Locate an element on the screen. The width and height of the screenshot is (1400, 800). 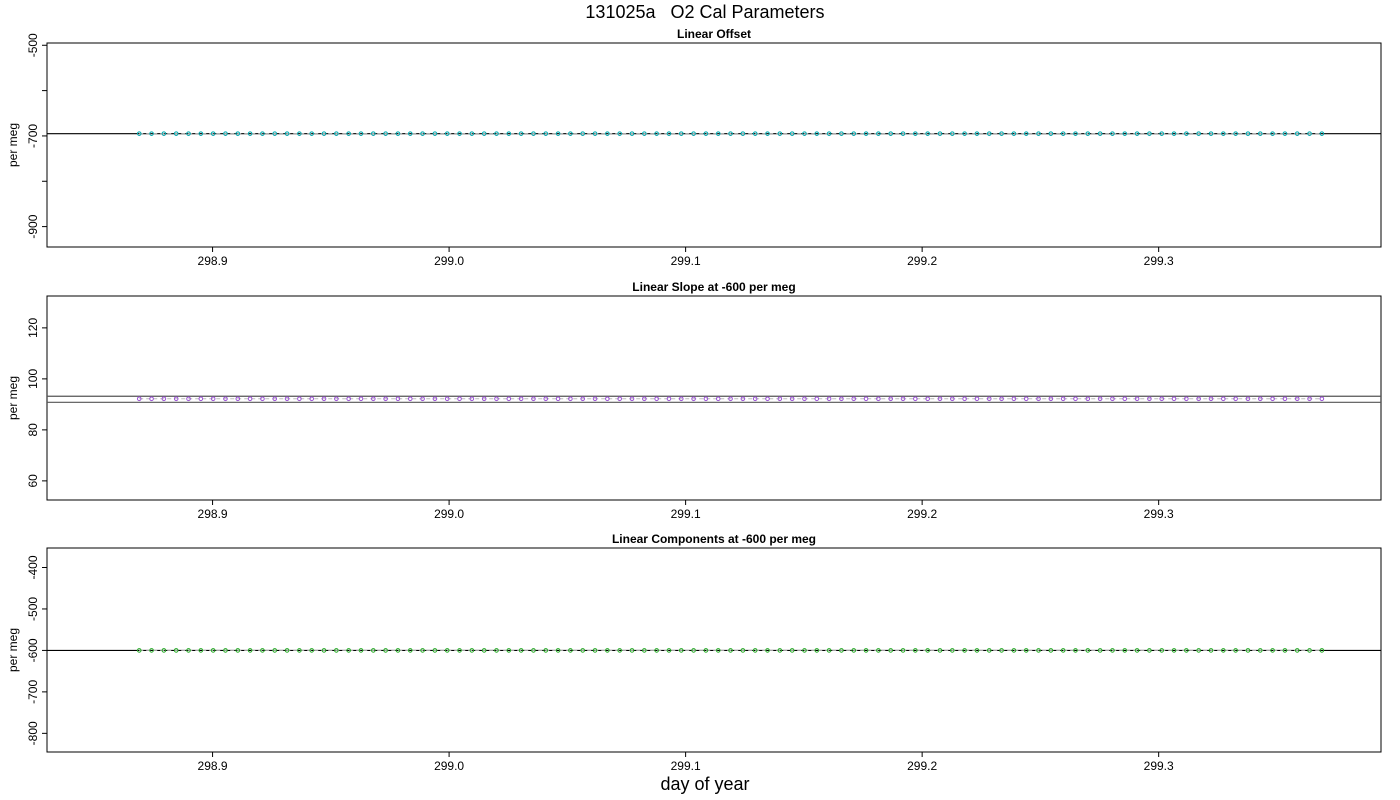
panel-1-x-tick-label: 299.1 is located at coordinates (686, 261).